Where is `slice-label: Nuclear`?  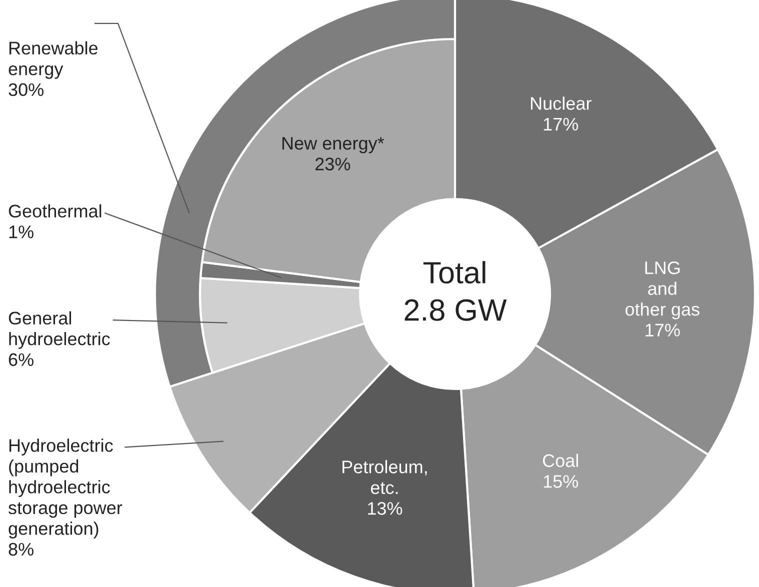
slice-label: Nuclear is located at coordinates (561, 103).